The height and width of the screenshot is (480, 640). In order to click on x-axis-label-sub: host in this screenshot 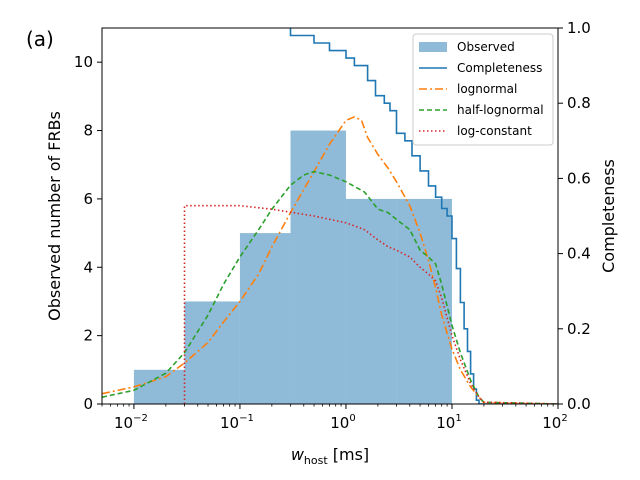, I will do `click(316, 460)`.